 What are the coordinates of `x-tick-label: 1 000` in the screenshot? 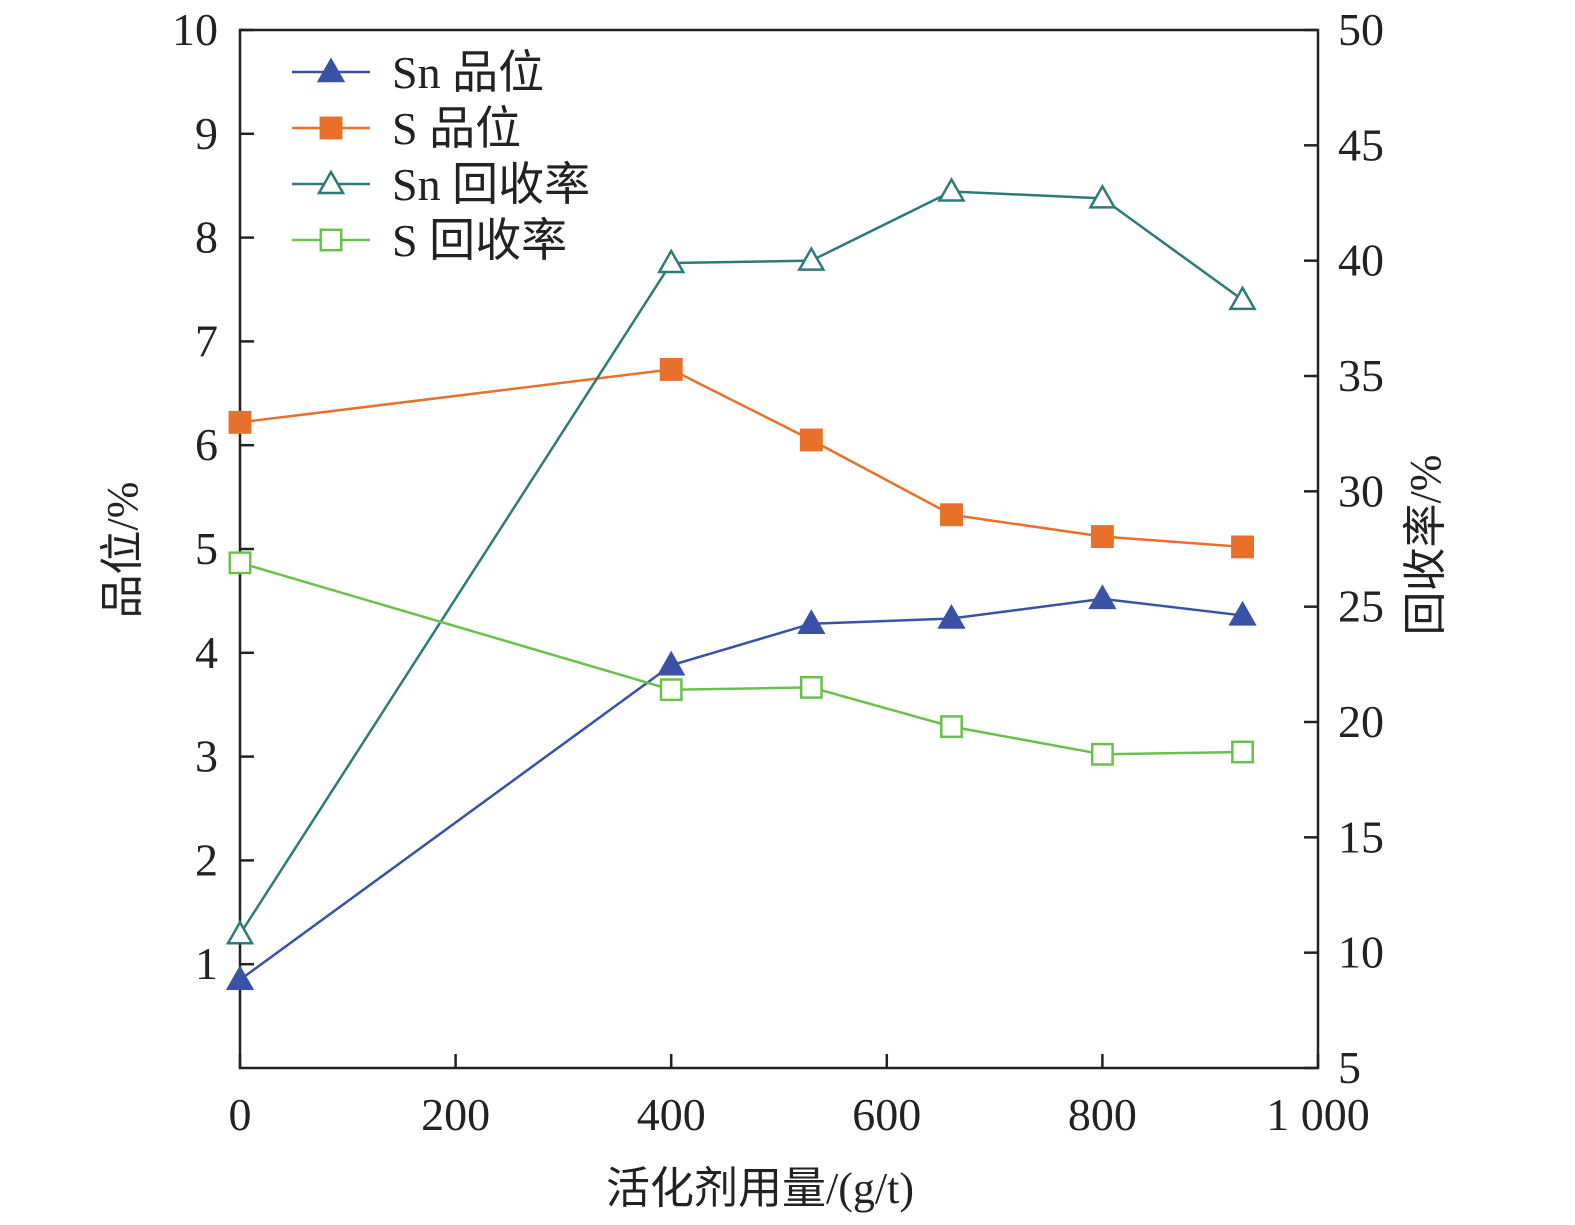 It's located at (1318, 1114).